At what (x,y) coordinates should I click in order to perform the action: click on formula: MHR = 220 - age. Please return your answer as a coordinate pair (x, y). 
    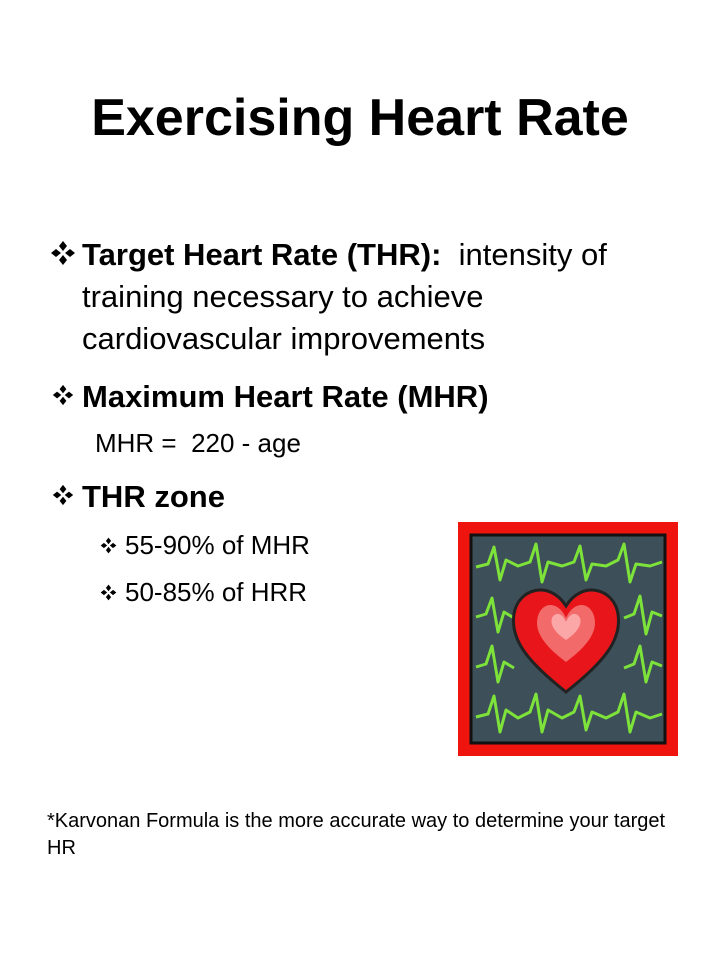
    Looking at the image, I should click on (198, 443).